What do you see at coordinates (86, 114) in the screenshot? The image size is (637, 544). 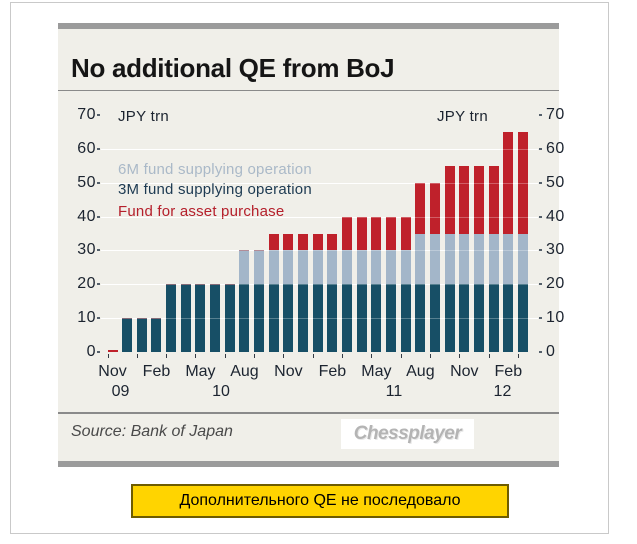 I see `y-axis-label-left-70: 70` at bounding box center [86, 114].